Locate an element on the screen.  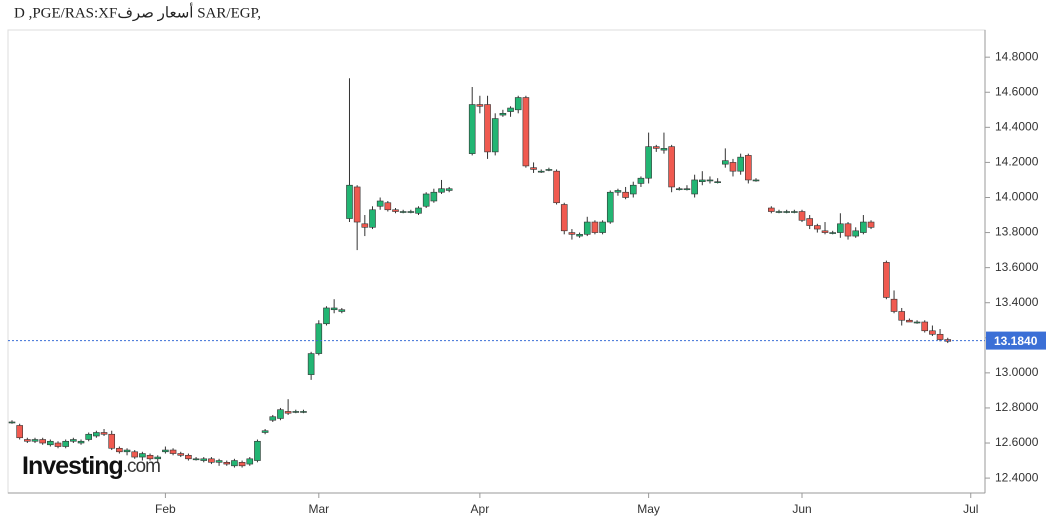
logo: Investing.com is located at coordinates (91, 466).